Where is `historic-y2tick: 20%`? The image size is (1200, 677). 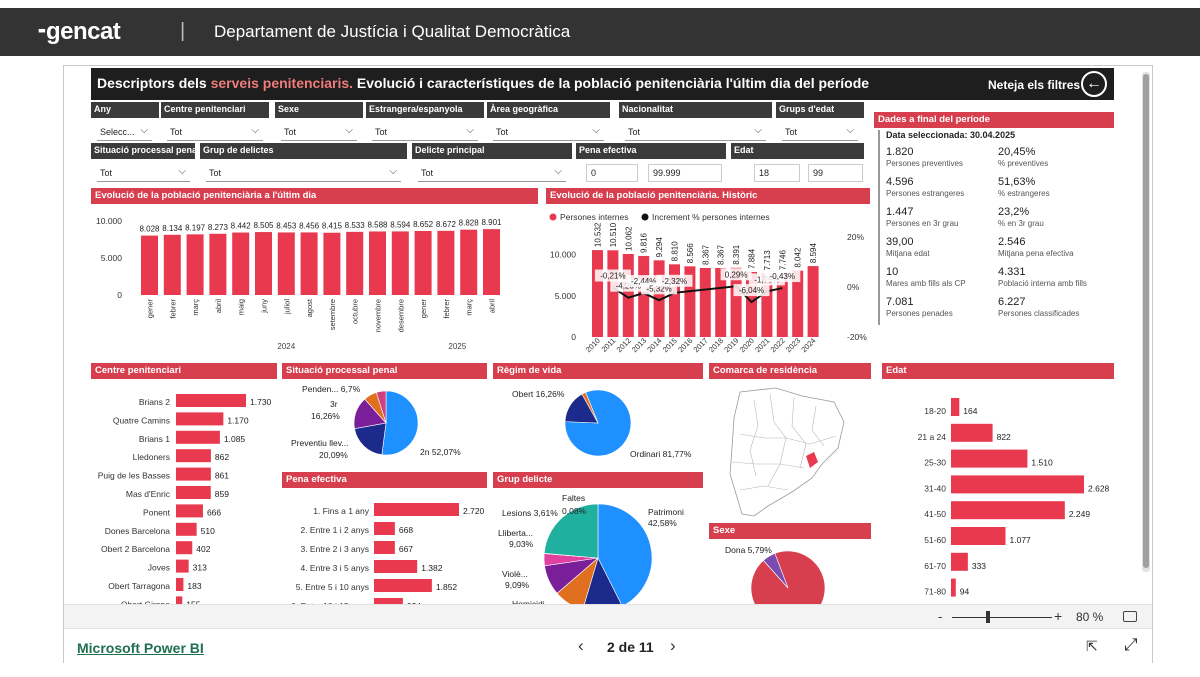 historic-y2tick: 20% is located at coordinates (855, 237).